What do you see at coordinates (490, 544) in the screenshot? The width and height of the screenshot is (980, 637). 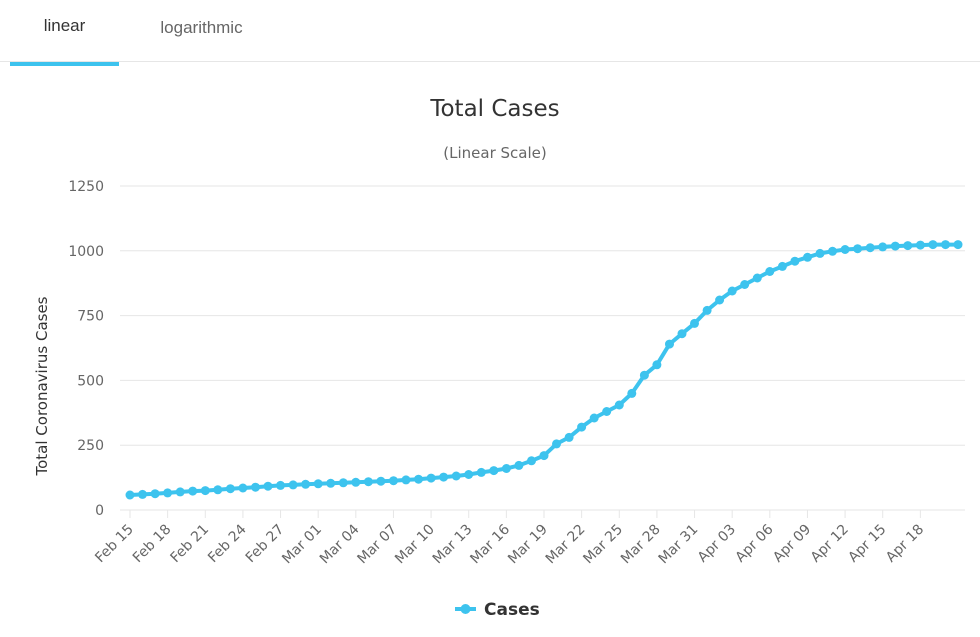 I see `x-tick-label: Mar 16` at bounding box center [490, 544].